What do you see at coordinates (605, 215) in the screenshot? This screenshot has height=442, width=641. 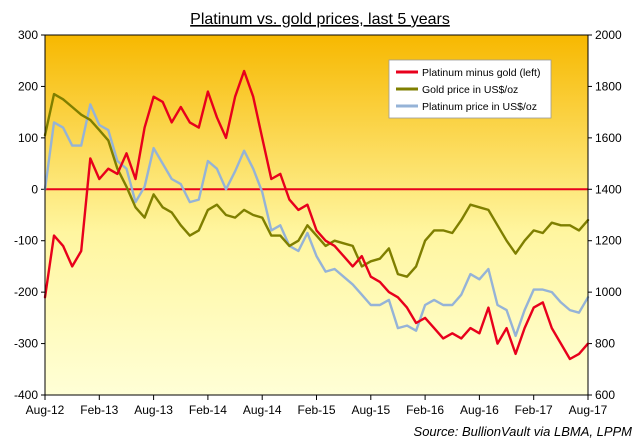 I see `y-axis-right: 2000 1800 1600 1400 1200 1000 800 600` at bounding box center [605, 215].